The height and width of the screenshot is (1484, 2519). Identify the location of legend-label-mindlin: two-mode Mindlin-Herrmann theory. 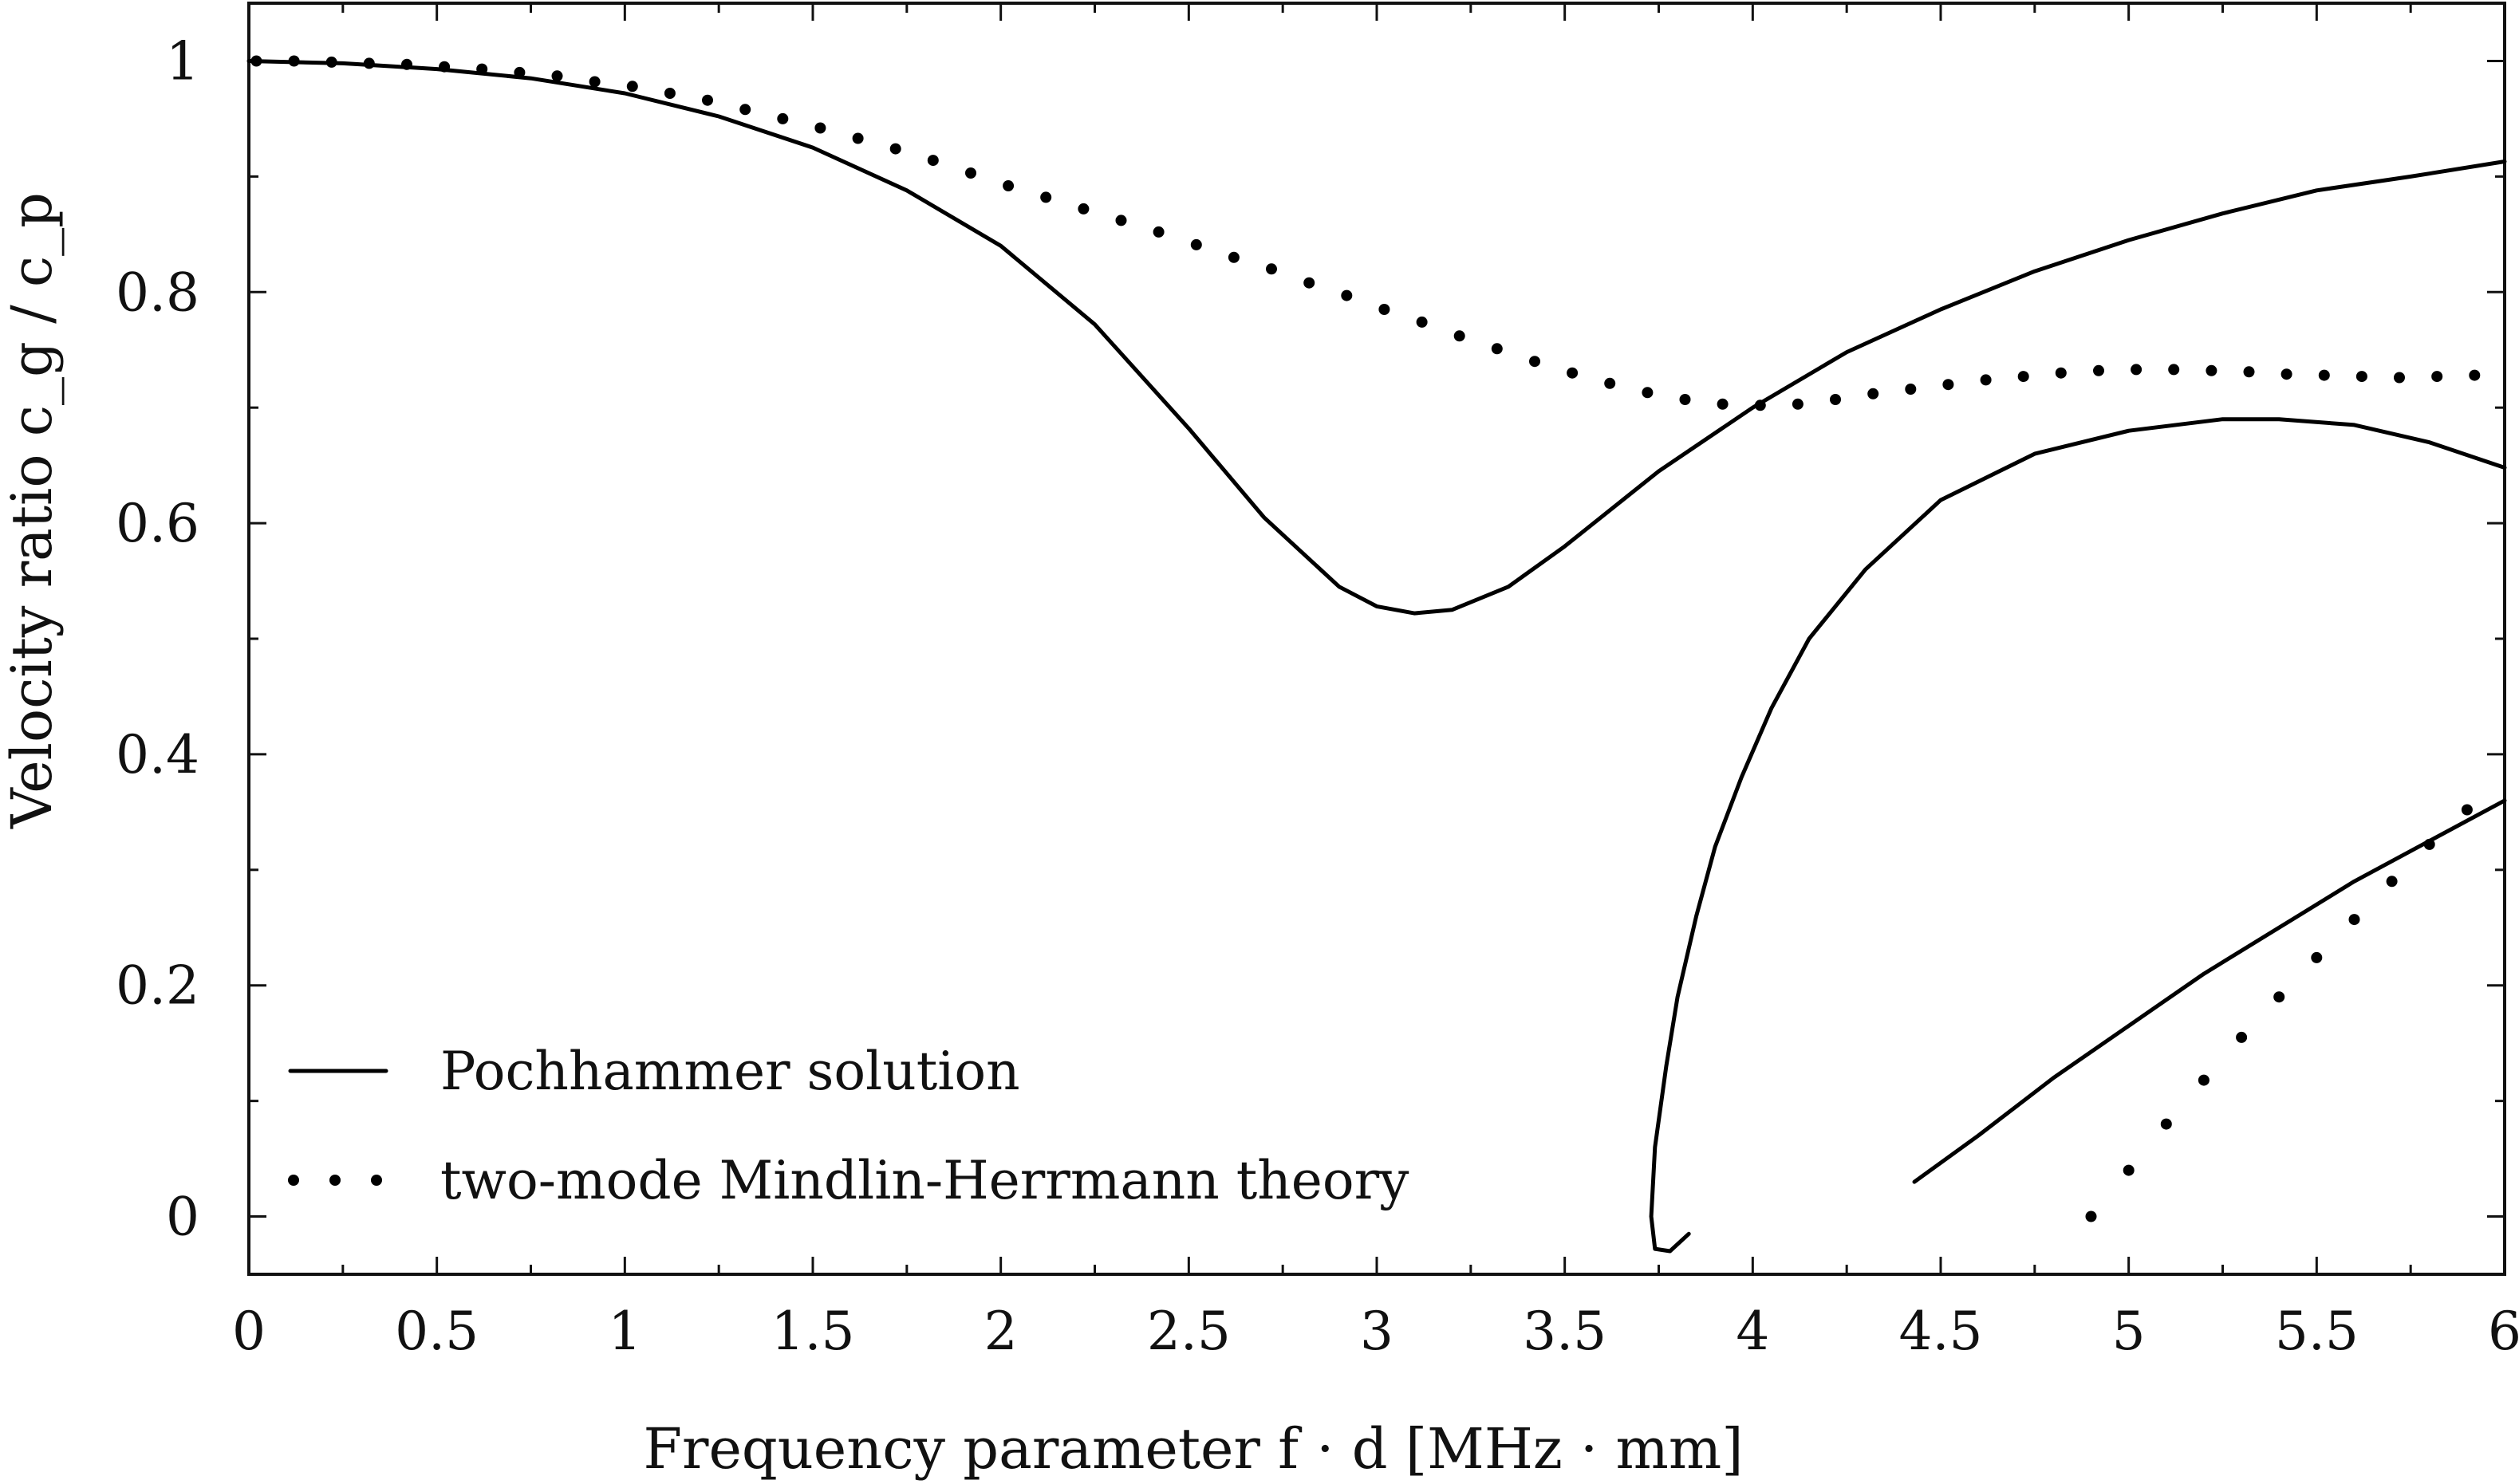
(924, 1180).